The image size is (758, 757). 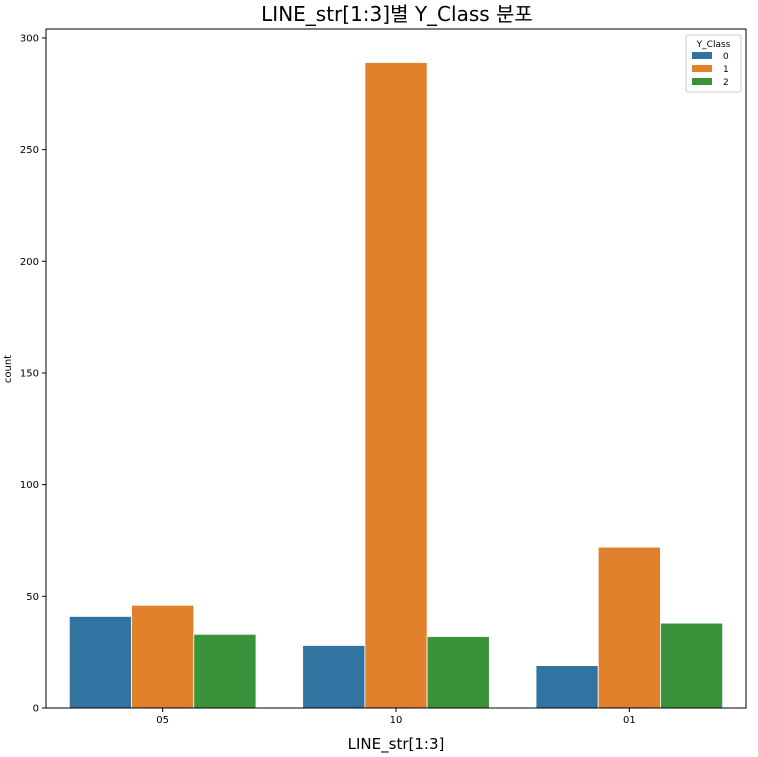 What do you see at coordinates (726, 83) in the screenshot?
I see `legend-label-2: 2` at bounding box center [726, 83].